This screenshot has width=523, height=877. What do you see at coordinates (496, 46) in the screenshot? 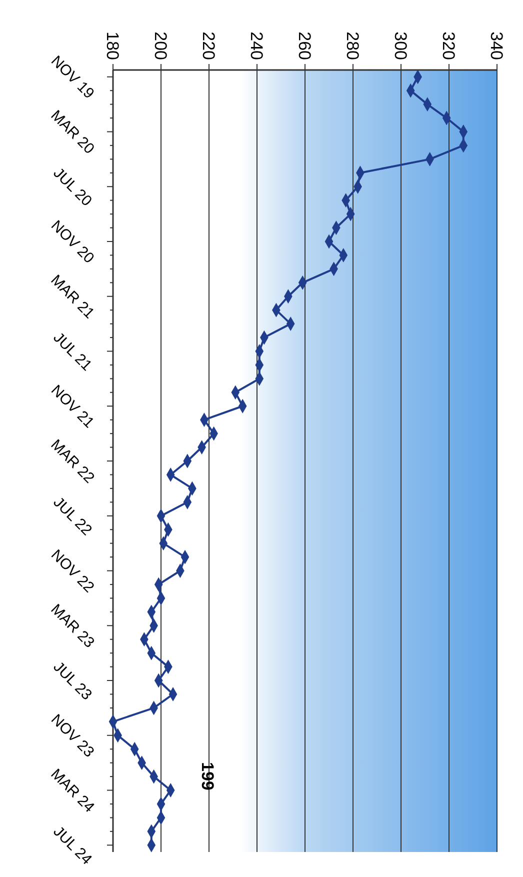
I see `x-tick-label: 340` at bounding box center [496, 46].